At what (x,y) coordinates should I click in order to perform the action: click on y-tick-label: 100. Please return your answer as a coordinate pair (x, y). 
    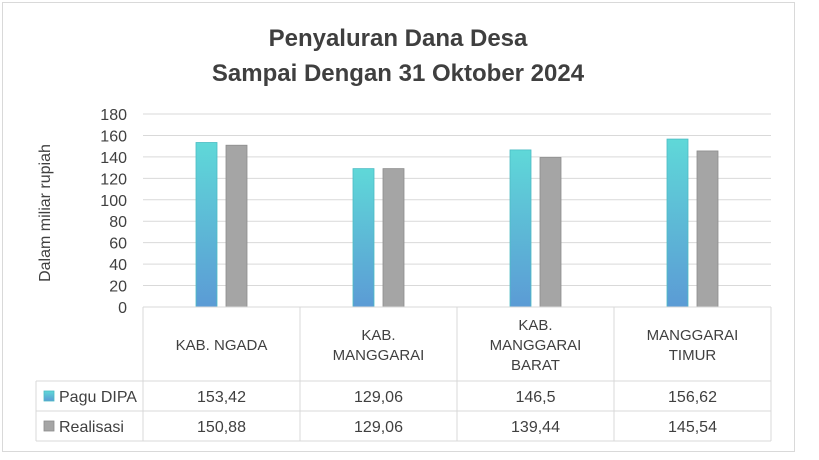
    Looking at the image, I should click on (113, 201).